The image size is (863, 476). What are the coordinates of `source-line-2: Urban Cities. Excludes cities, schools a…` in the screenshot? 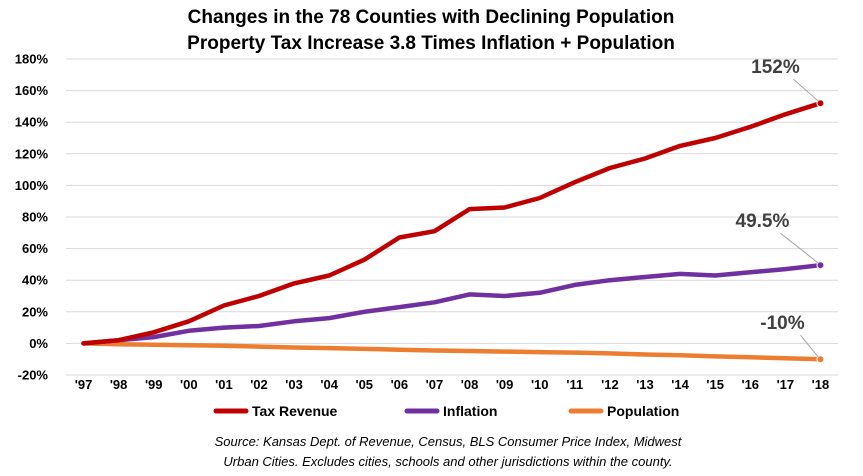 It's located at (447, 461).